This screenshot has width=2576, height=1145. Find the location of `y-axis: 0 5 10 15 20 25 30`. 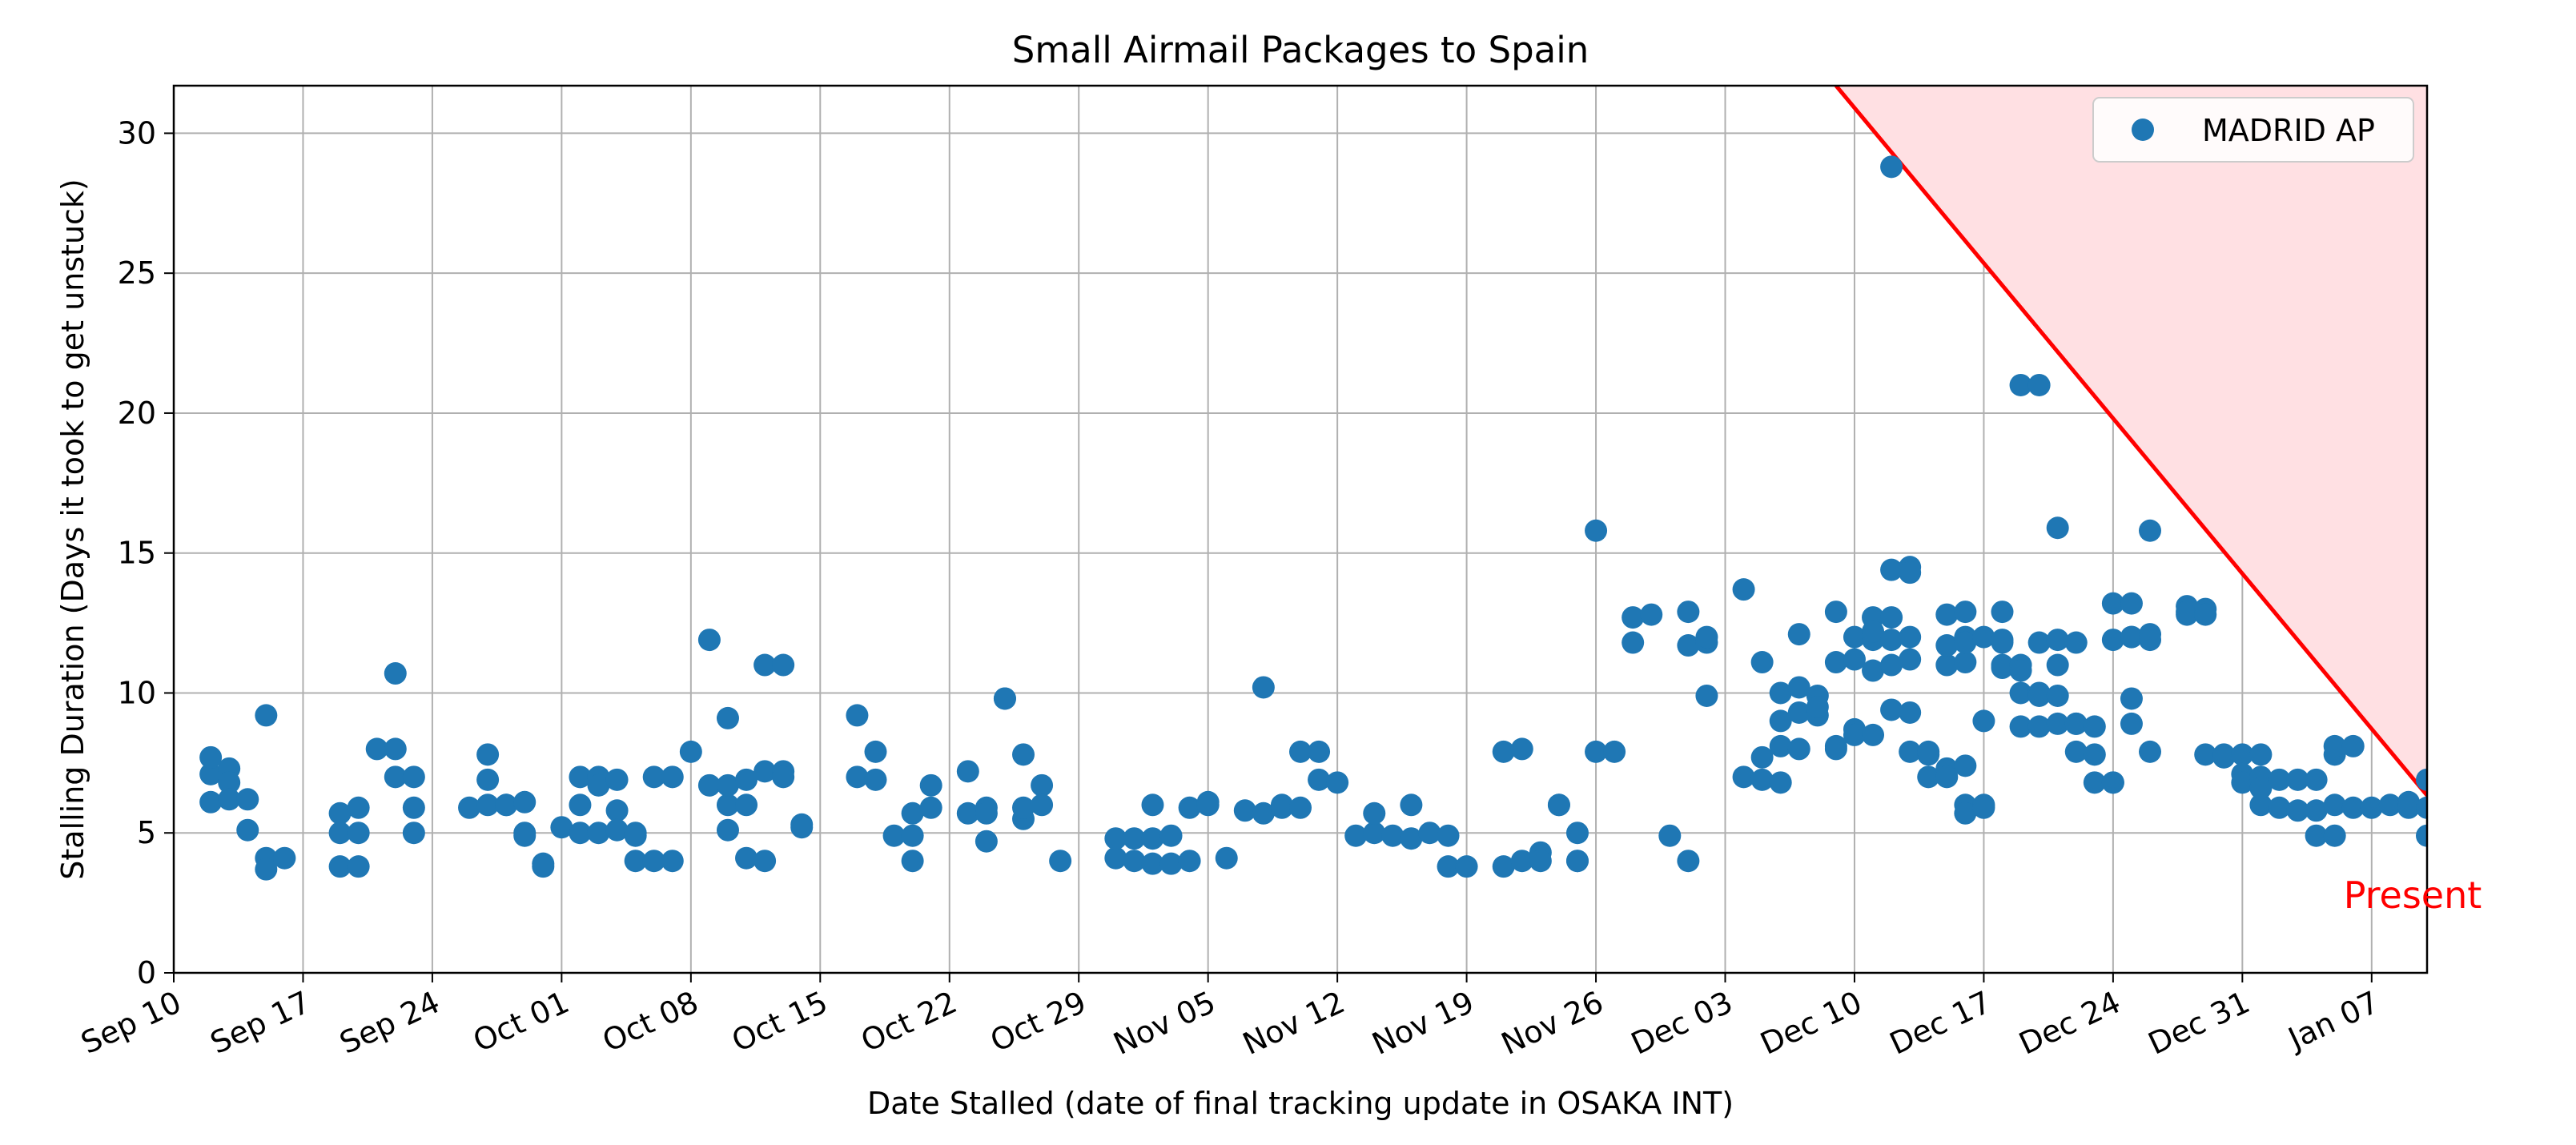

y-axis: 0 5 10 15 20 25 30 is located at coordinates (146, 552).